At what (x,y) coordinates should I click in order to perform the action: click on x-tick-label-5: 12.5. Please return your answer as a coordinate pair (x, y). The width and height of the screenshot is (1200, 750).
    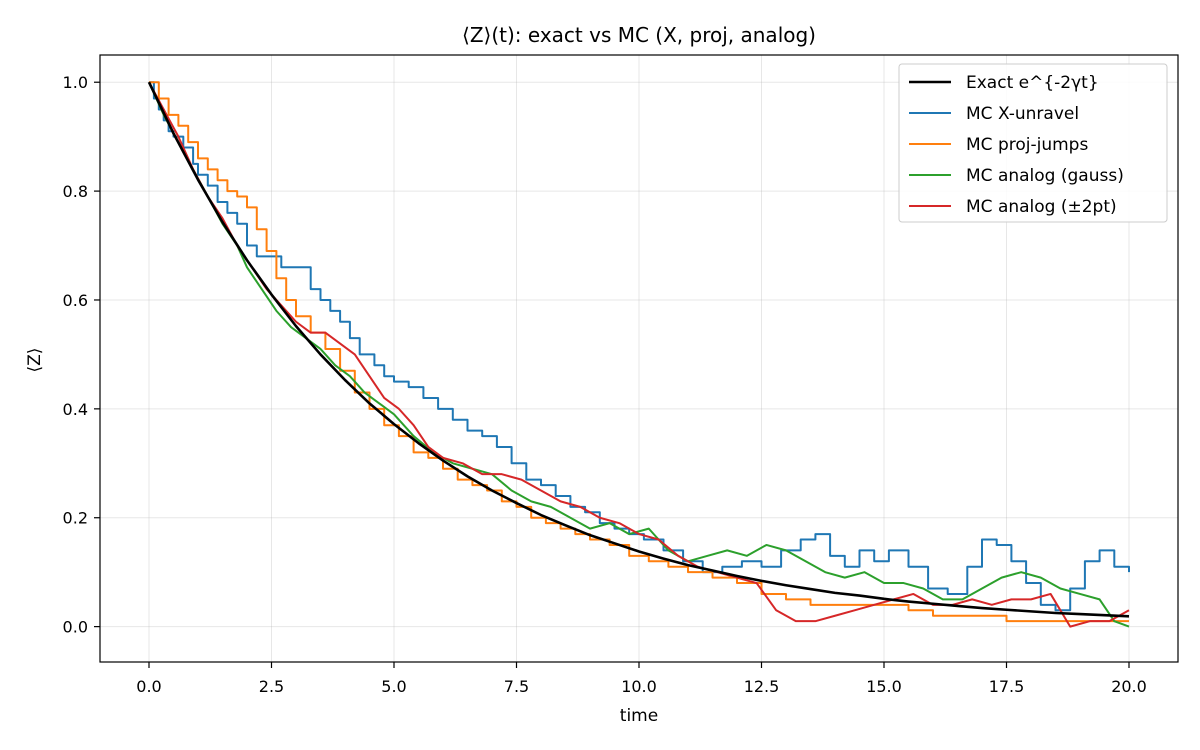
    Looking at the image, I should click on (762, 686).